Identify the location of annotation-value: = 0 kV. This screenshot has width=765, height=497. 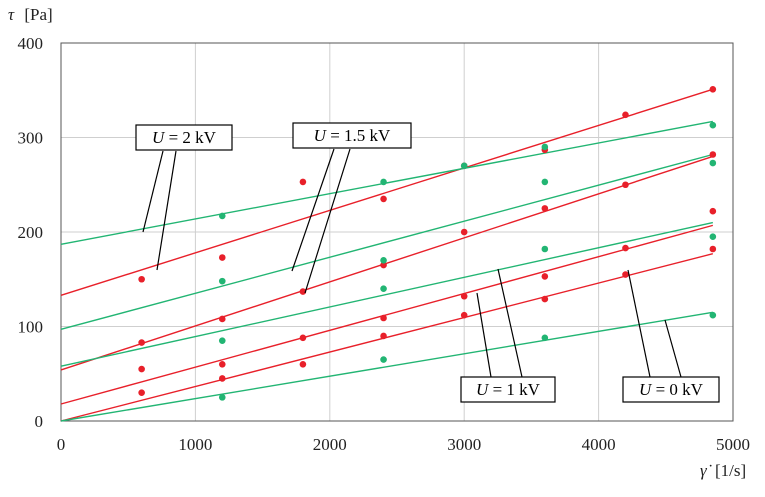
(677, 389).